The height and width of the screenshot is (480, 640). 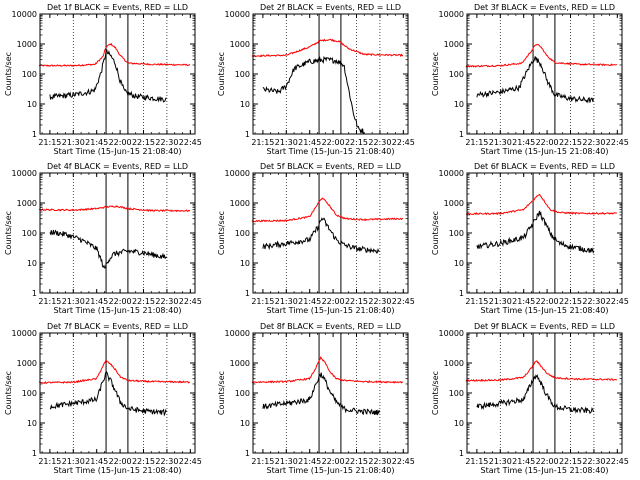 What do you see at coordinates (544, 7) in the screenshot?
I see `chart-title: Det 3f BLACK = Events, RED = LLD` at bounding box center [544, 7].